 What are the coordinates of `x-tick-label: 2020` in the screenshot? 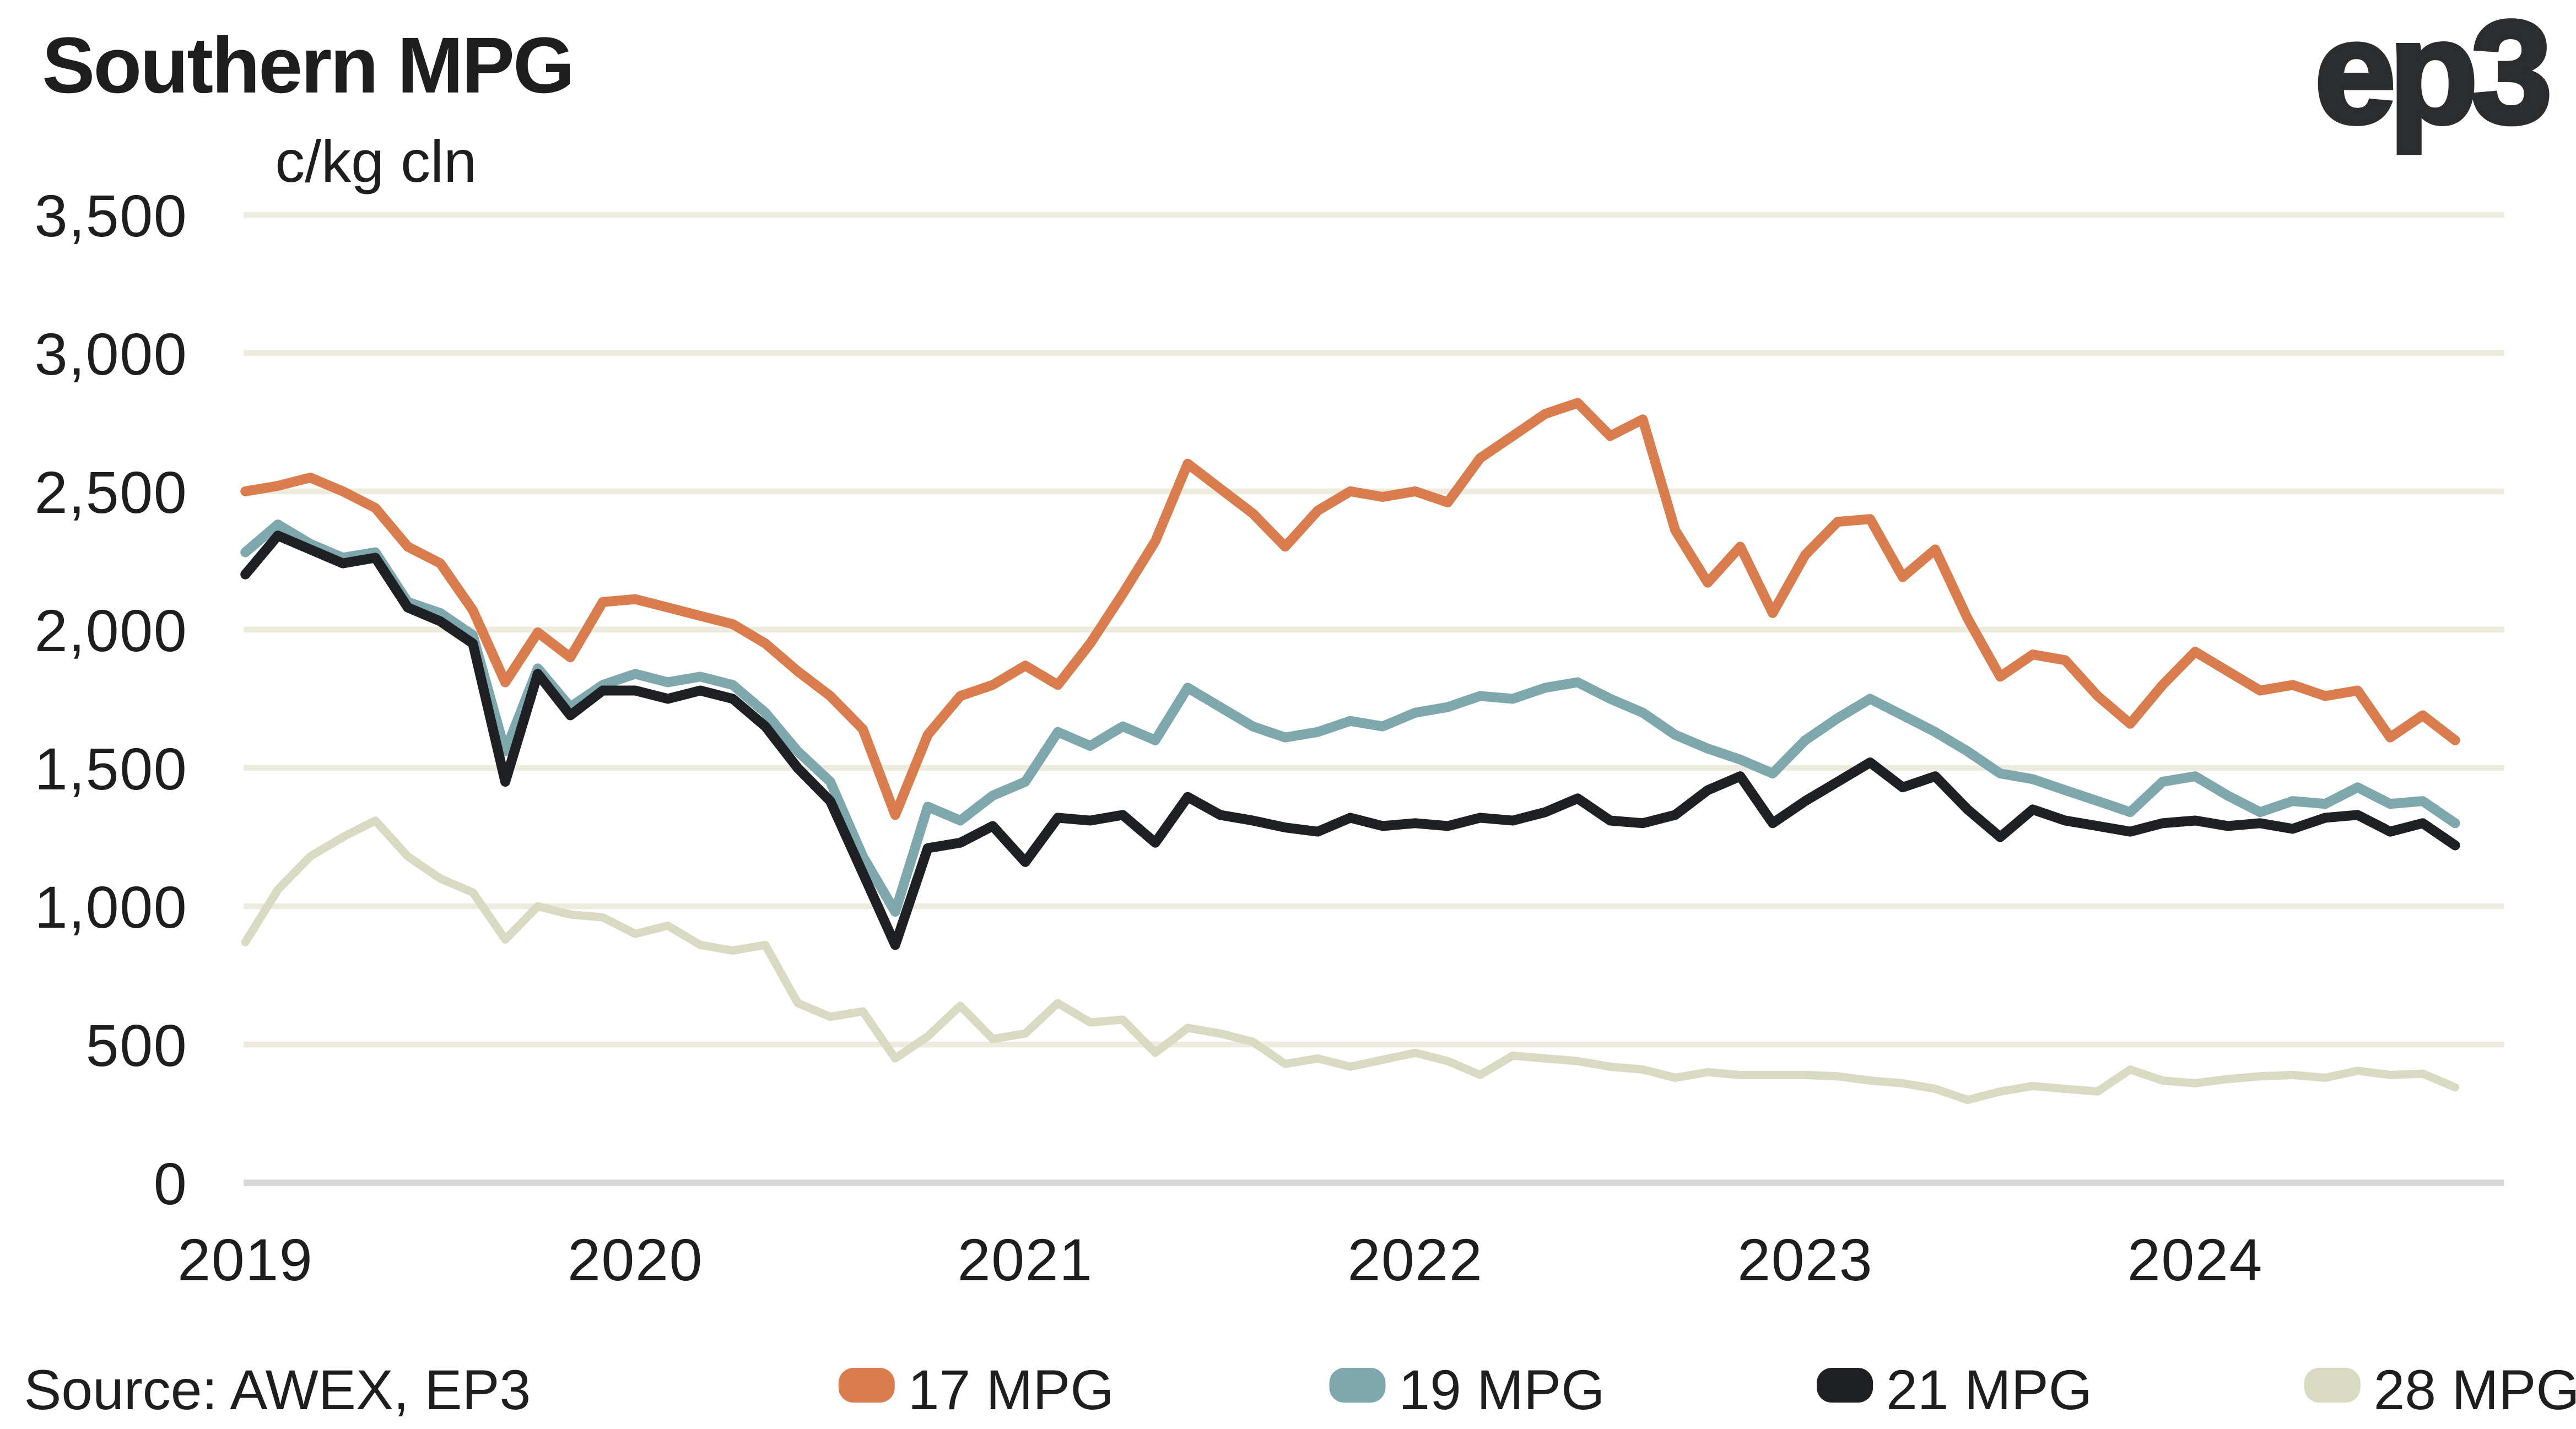 It's located at (635, 1259).